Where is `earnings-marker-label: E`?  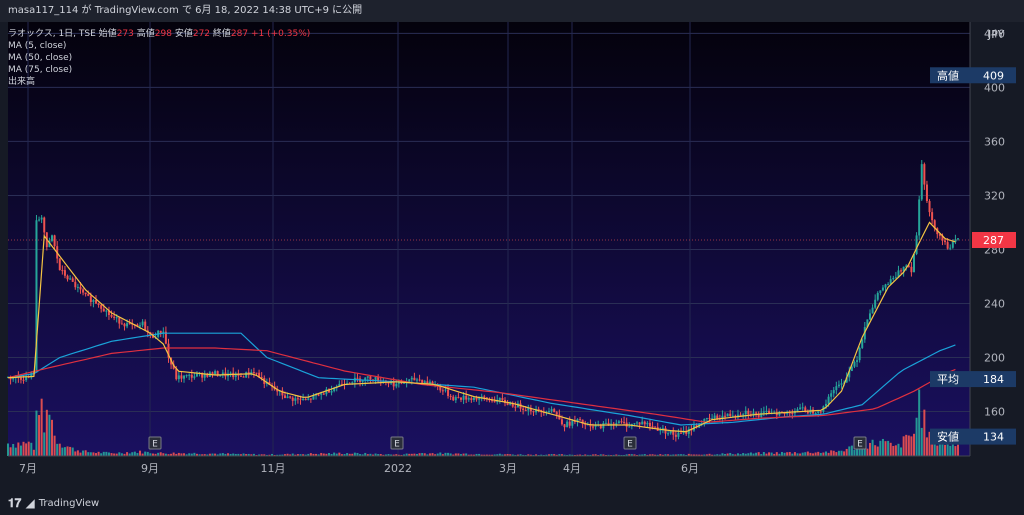 earnings-marker-label: E is located at coordinates (155, 445).